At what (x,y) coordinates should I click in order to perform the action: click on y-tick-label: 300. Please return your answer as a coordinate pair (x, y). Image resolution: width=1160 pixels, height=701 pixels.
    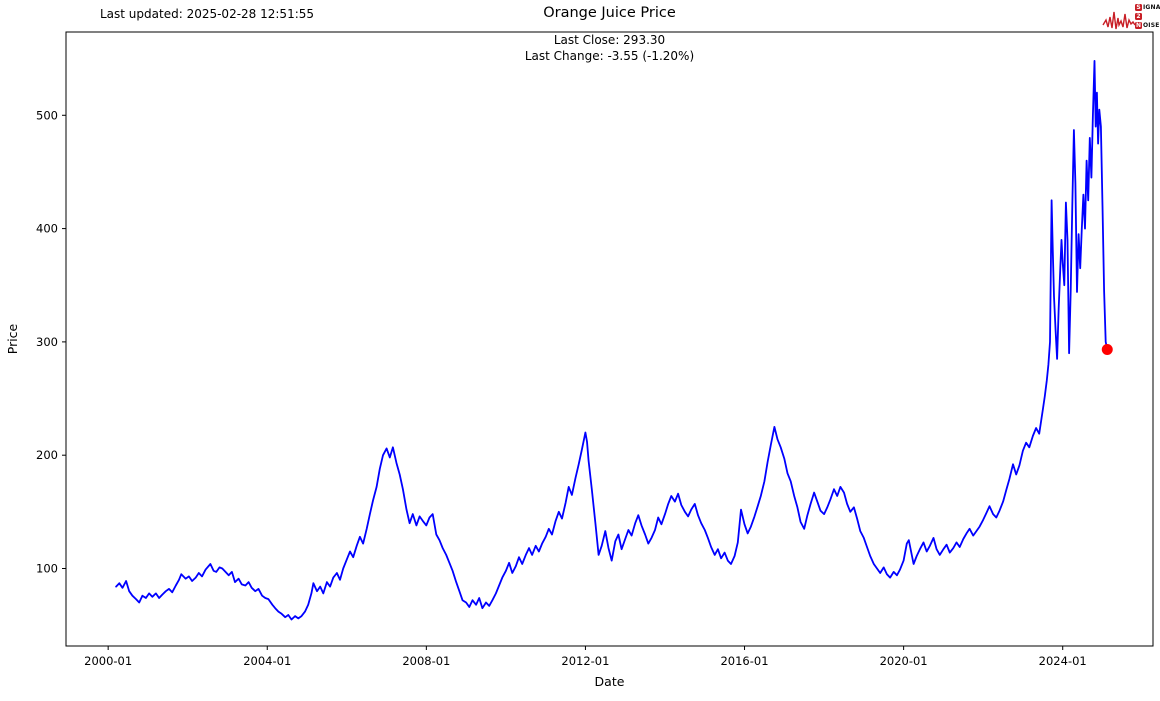
    Looking at the image, I should click on (47, 342).